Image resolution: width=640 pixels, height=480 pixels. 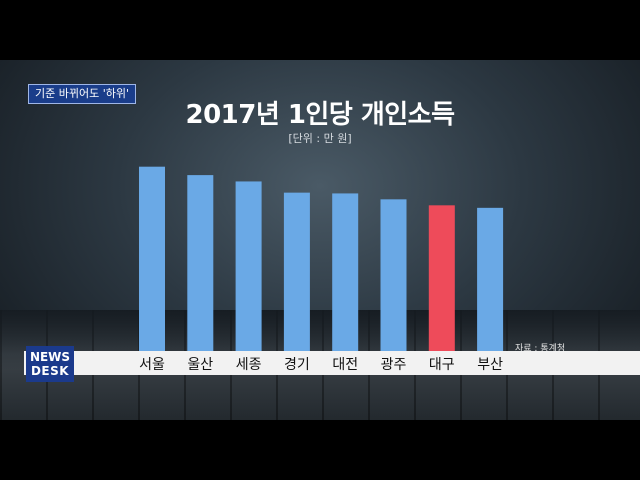 What do you see at coordinates (320, 115) in the screenshot?
I see `chart-title: 2017년 1인당 개인소득` at bounding box center [320, 115].